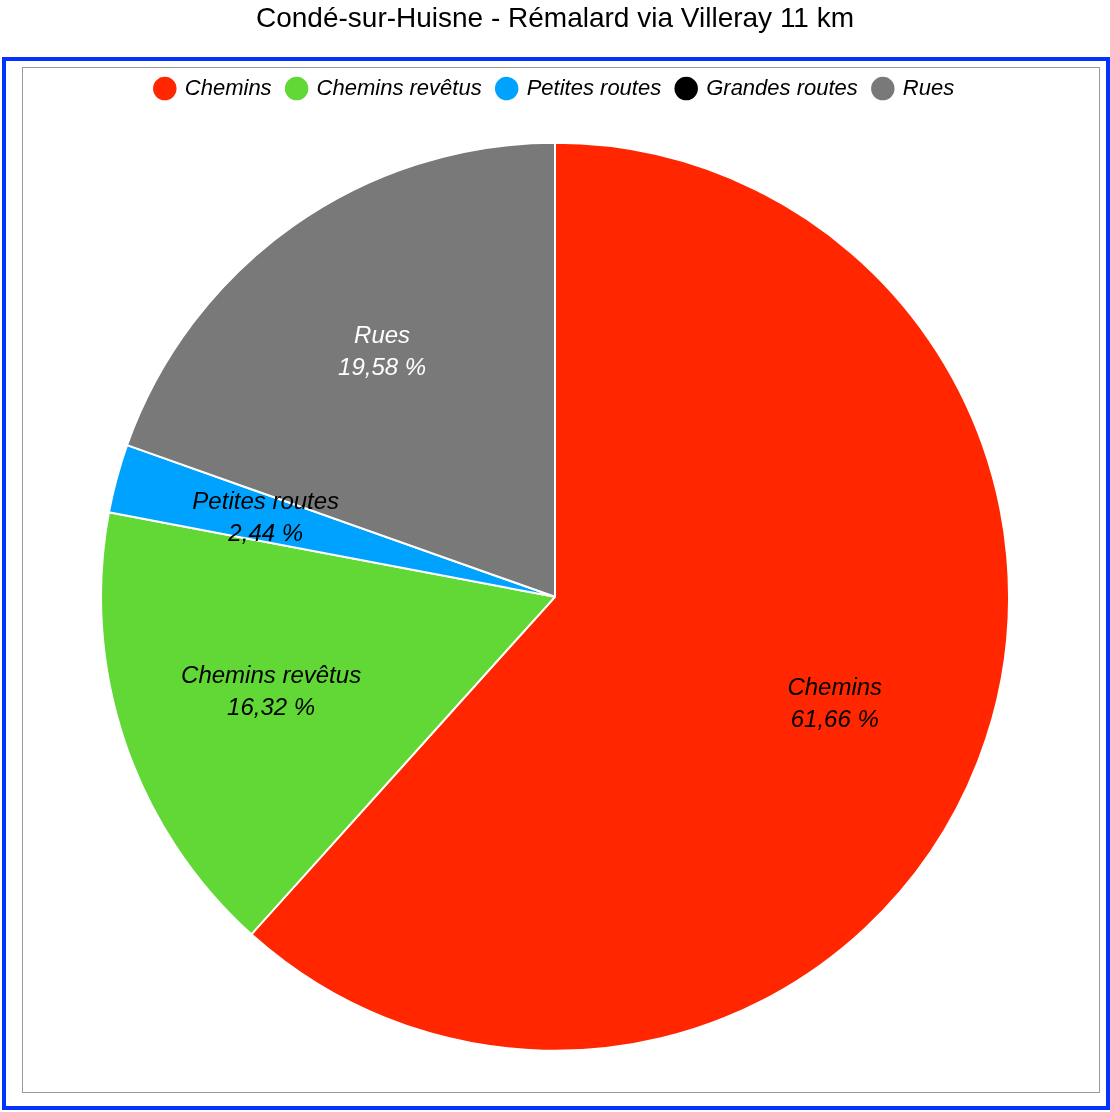 This screenshot has width=1110, height=1112. What do you see at coordinates (382, 334) in the screenshot?
I see `slice-label: Rues` at bounding box center [382, 334].